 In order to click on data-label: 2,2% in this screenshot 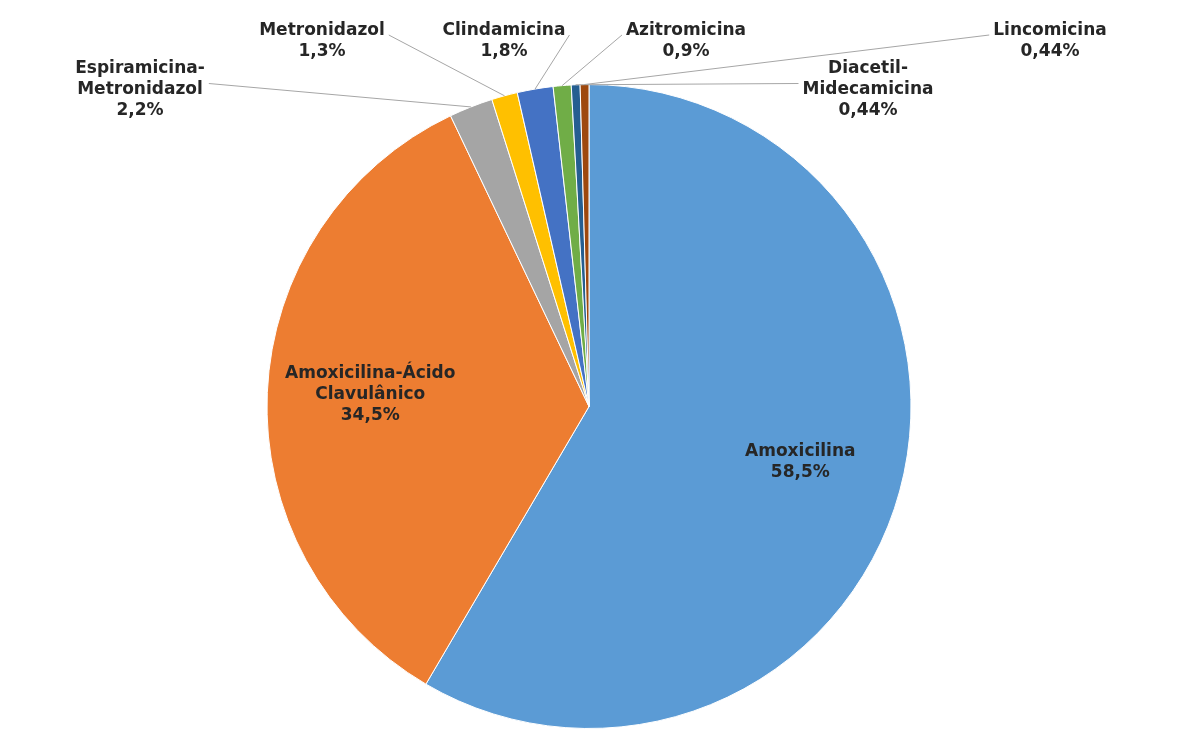, I will do `click(140, 108)`.